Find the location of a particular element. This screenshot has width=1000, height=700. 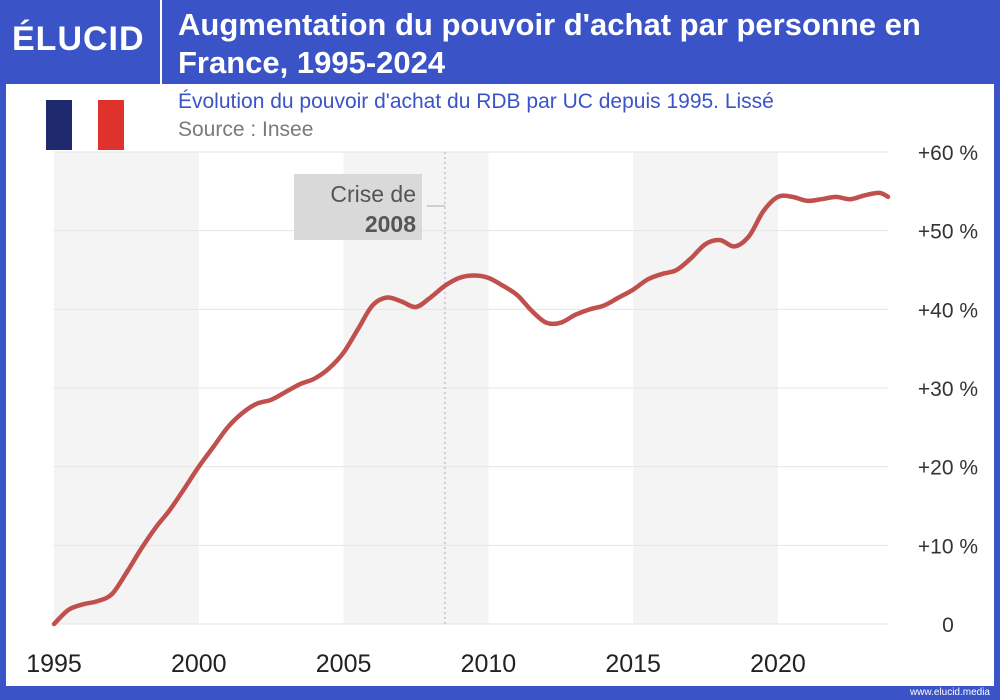

elucid-logo: ÉLUCID is located at coordinates (78, 39).